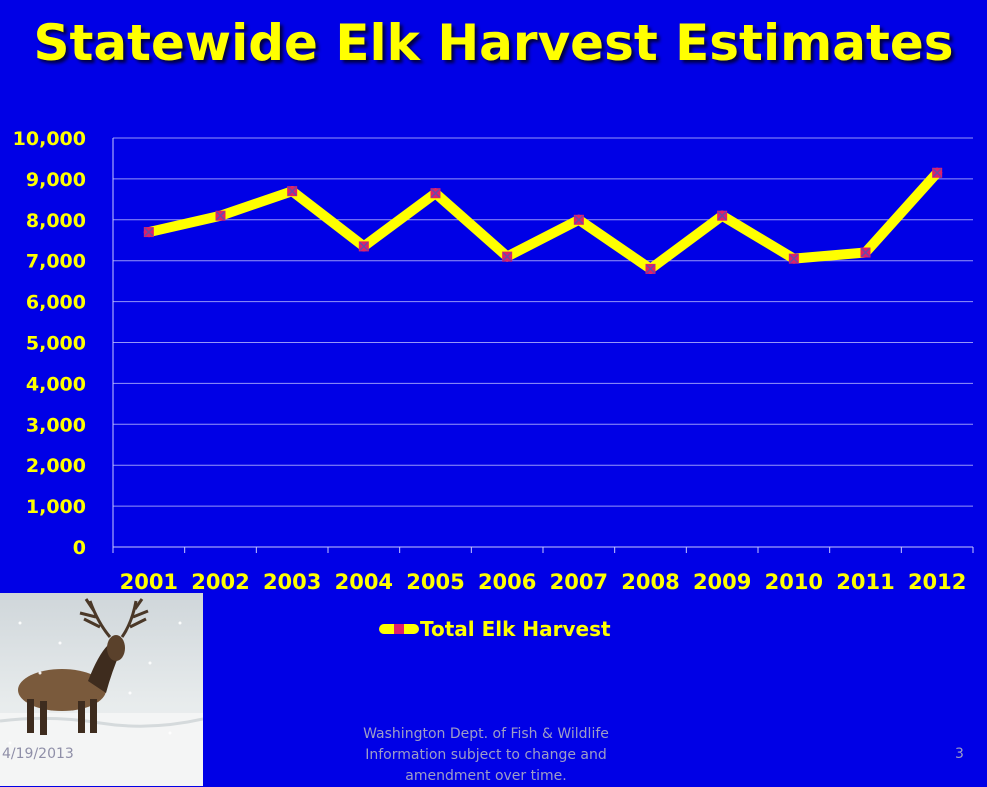 Image resolution: width=987 pixels, height=787 pixels. I want to click on y-tick-label: 4,000, so click(56, 384).